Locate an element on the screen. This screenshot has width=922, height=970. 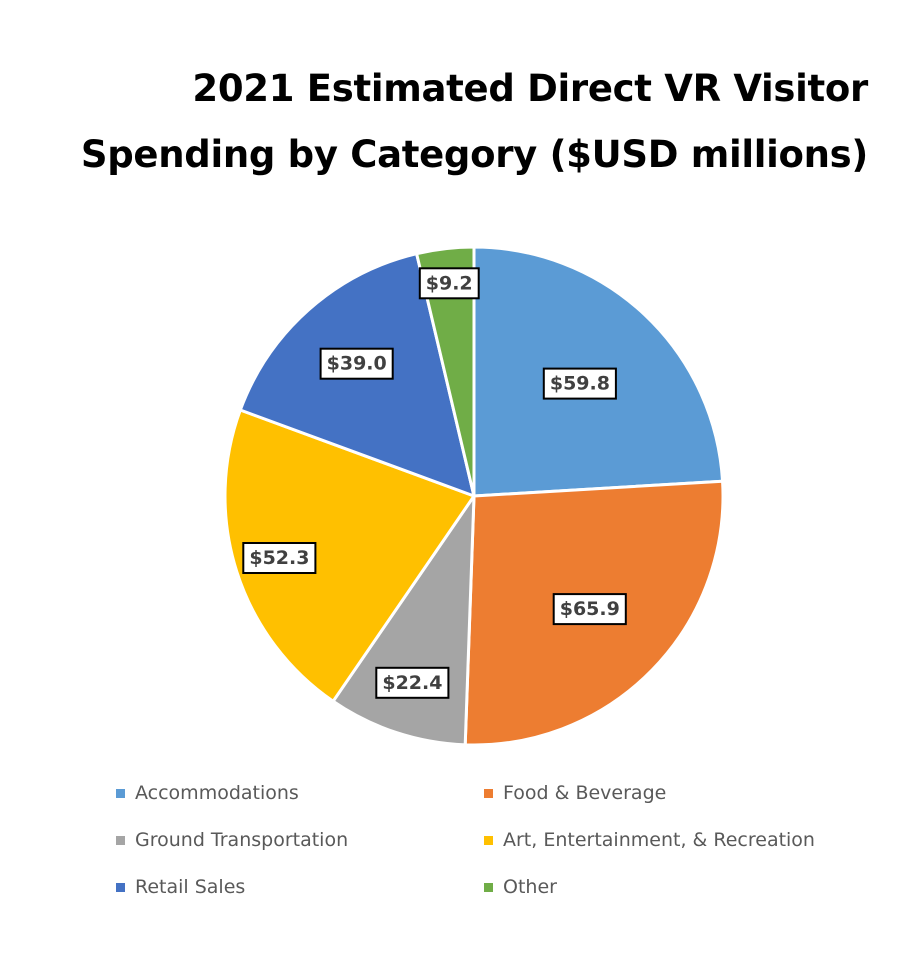
data-label-retail-sales: $39.0 is located at coordinates (356, 363).